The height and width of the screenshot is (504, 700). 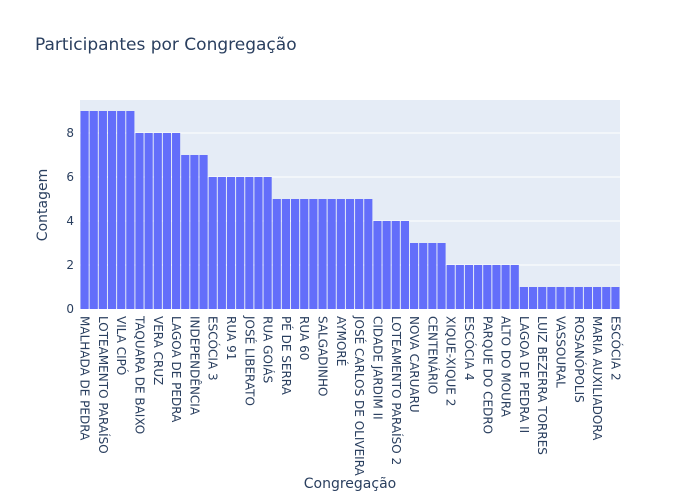 I want to click on x-tick-label: VILA CIPÓ, so click(x=121, y=345).